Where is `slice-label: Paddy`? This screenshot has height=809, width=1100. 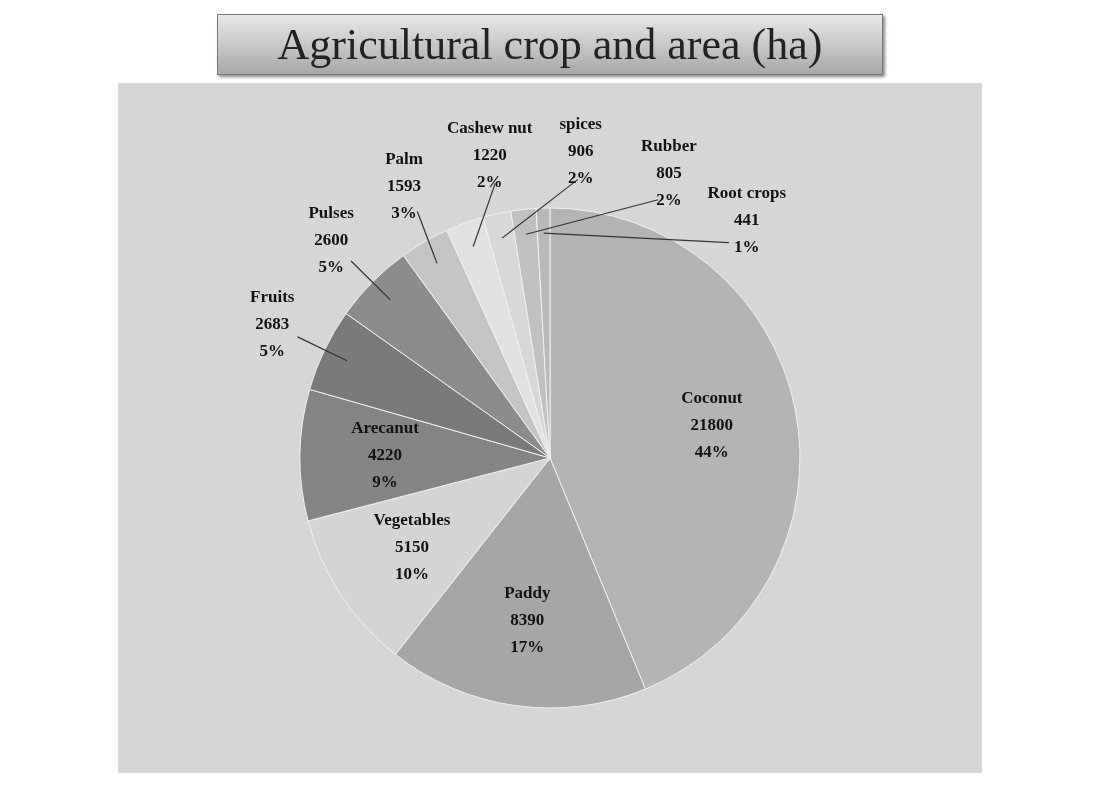
slice-label: Paddy is located at coordinates (528, 593).